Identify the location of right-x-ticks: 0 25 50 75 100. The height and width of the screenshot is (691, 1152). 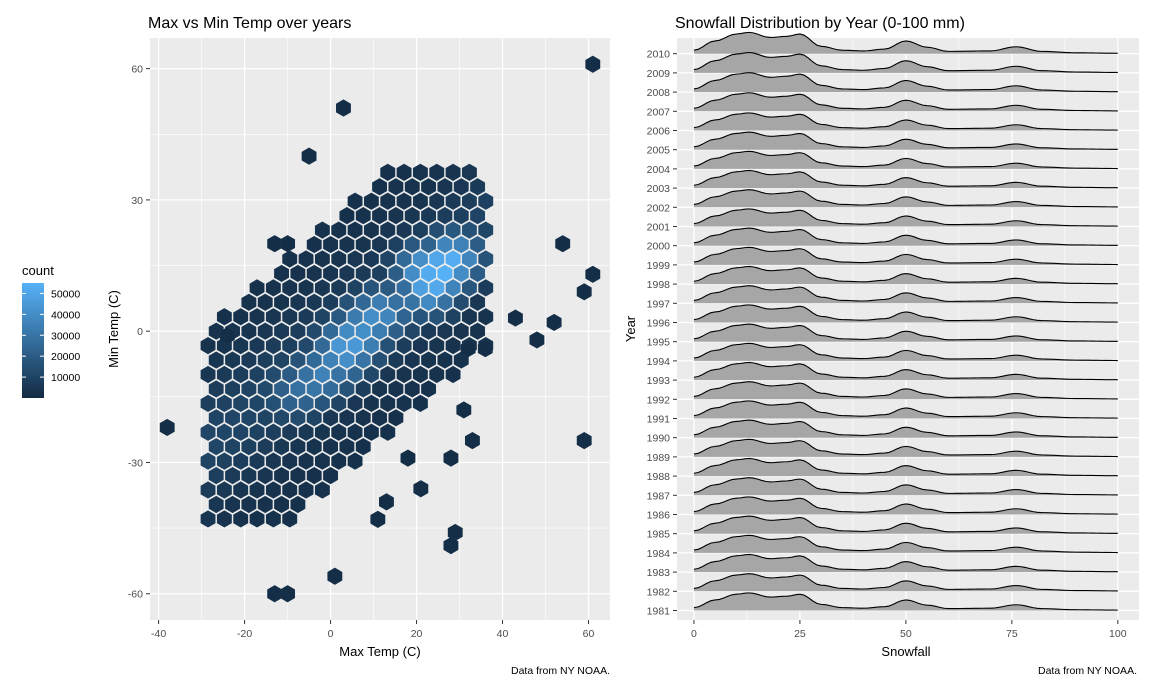
(909, 630).